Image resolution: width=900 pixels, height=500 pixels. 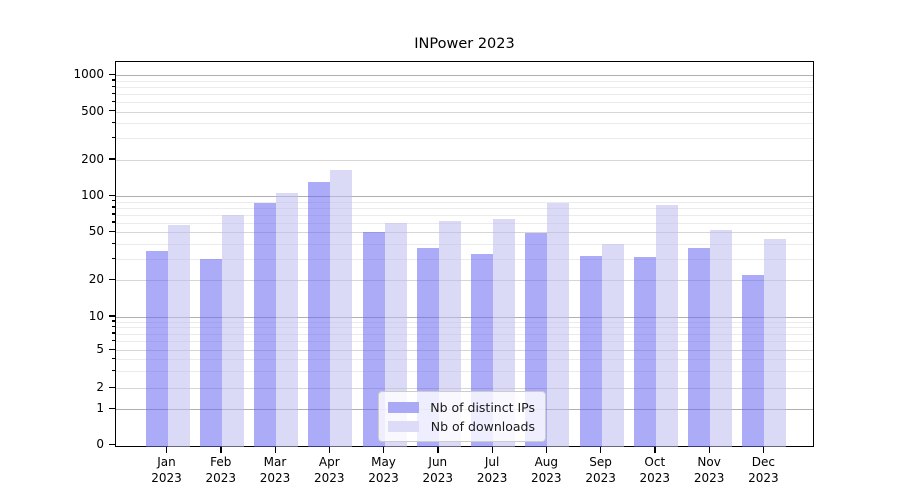 What do you see at coordinates (482, 407) in the screenshot?
I see `legend-label-distinct-ips: Nb of distinct IPs` at bounding box center [482, 407].